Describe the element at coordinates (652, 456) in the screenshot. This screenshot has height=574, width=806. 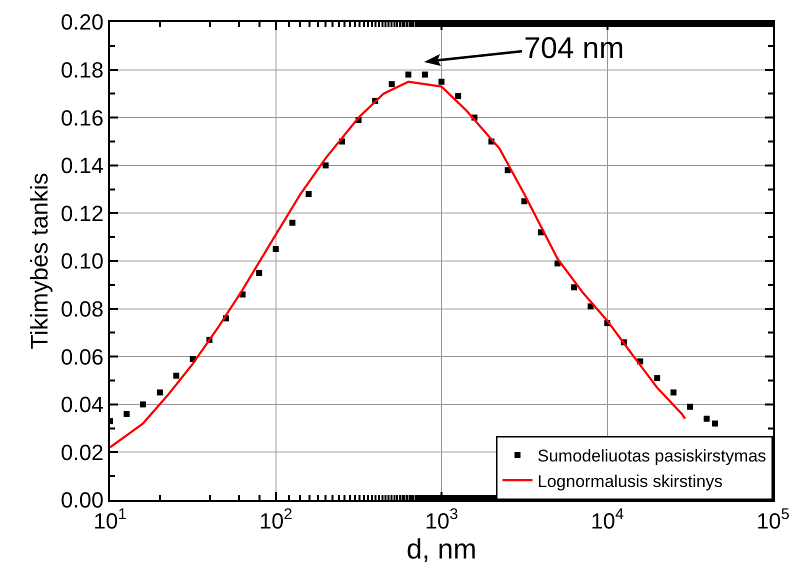
I see `legend-label: Sumodeliuotas pasiskirstymas` at that location.